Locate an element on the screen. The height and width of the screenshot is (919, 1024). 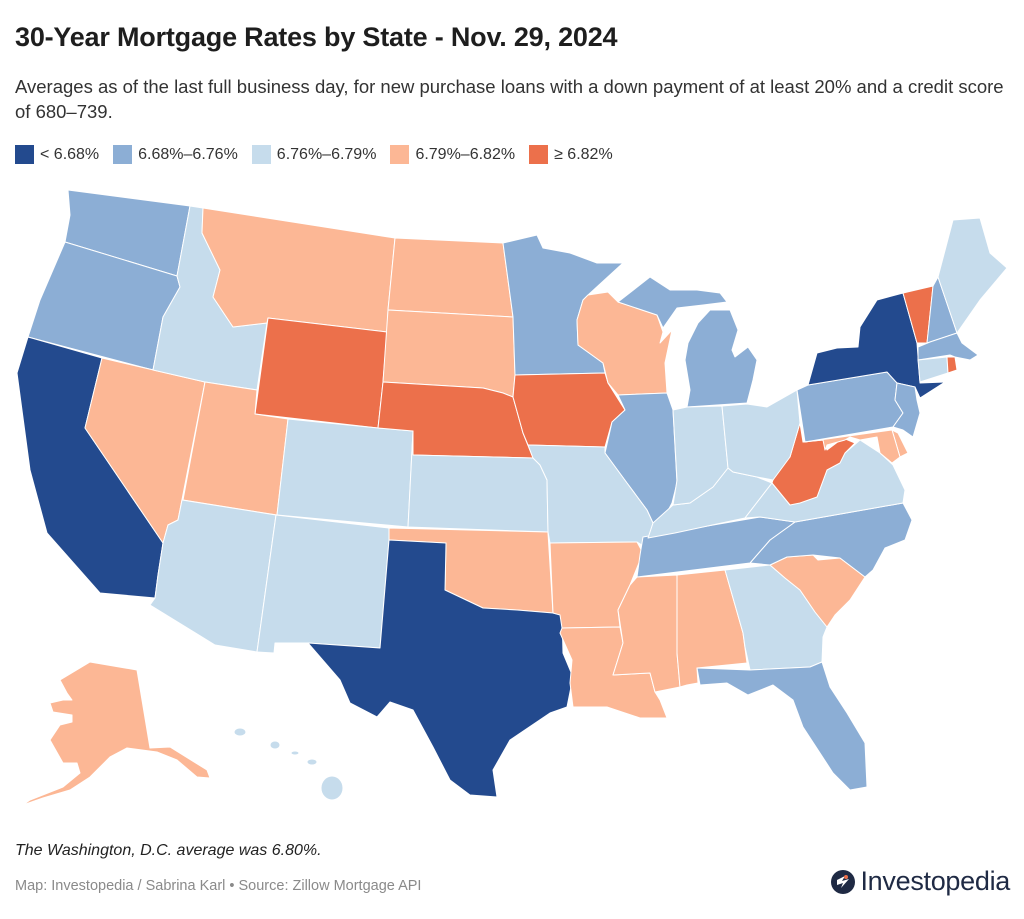
state-ND is located at coordinates (450, 277).